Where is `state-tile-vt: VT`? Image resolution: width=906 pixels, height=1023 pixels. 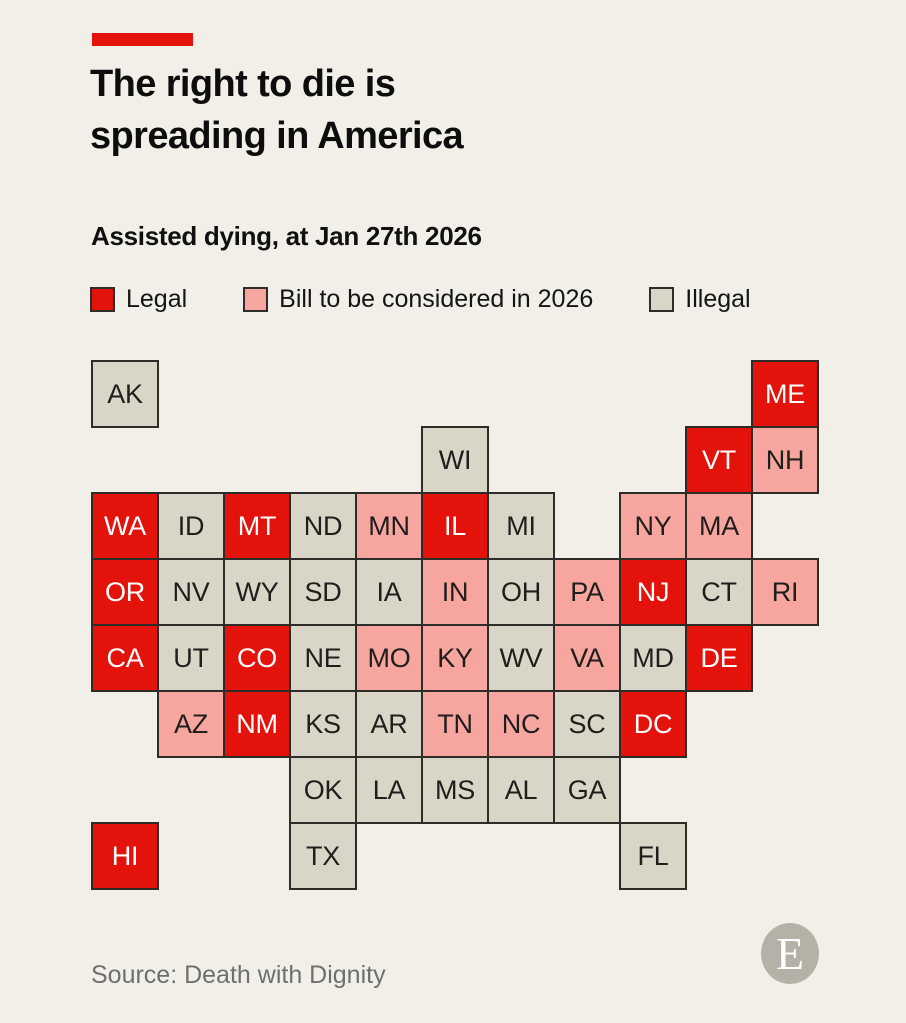
state-tile-vt: VT is located at coordinates (719, 460).